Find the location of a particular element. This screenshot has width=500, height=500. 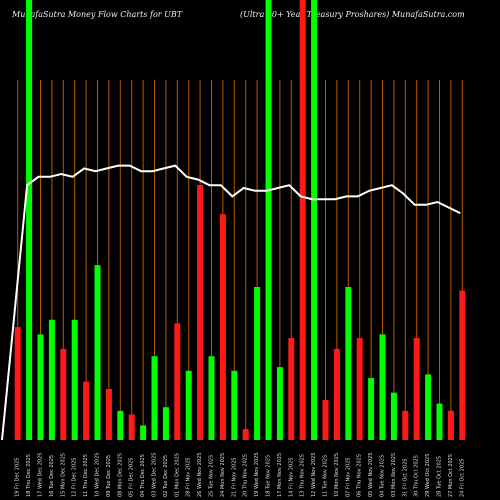

x-tick-label: 28 Fri Nov 2025 is located at coordinates (189, 477).